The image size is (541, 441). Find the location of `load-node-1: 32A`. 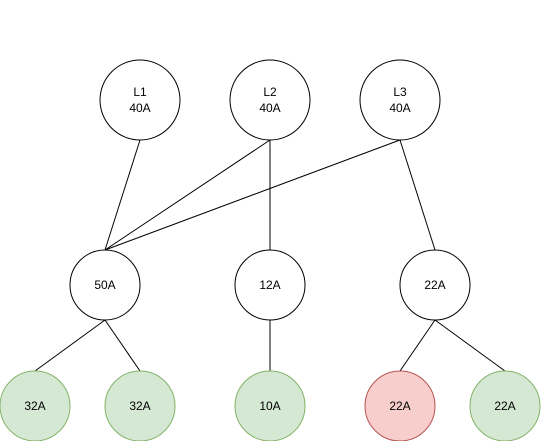

load-node-1: 32A is located at coordinates (35, 405).